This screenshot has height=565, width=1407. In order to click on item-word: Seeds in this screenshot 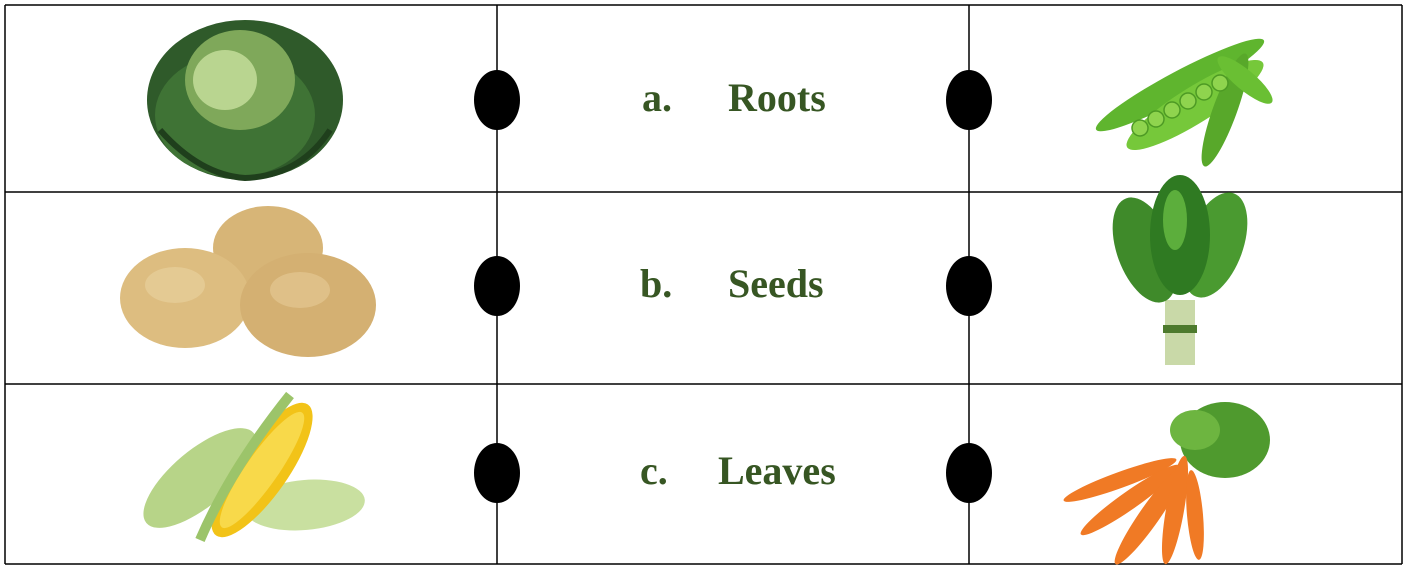, I will do `click(776, 283)`.